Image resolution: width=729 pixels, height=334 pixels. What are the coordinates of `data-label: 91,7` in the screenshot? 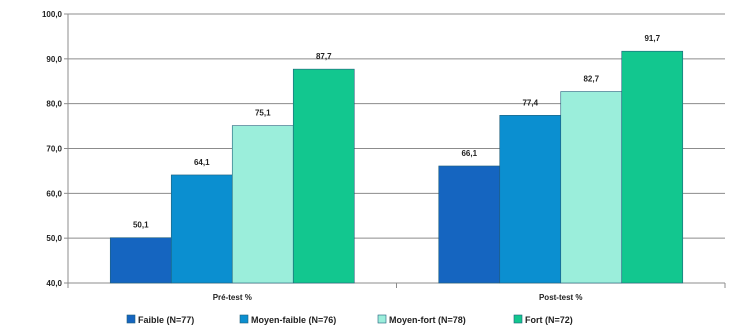 It's located at (652, 38).